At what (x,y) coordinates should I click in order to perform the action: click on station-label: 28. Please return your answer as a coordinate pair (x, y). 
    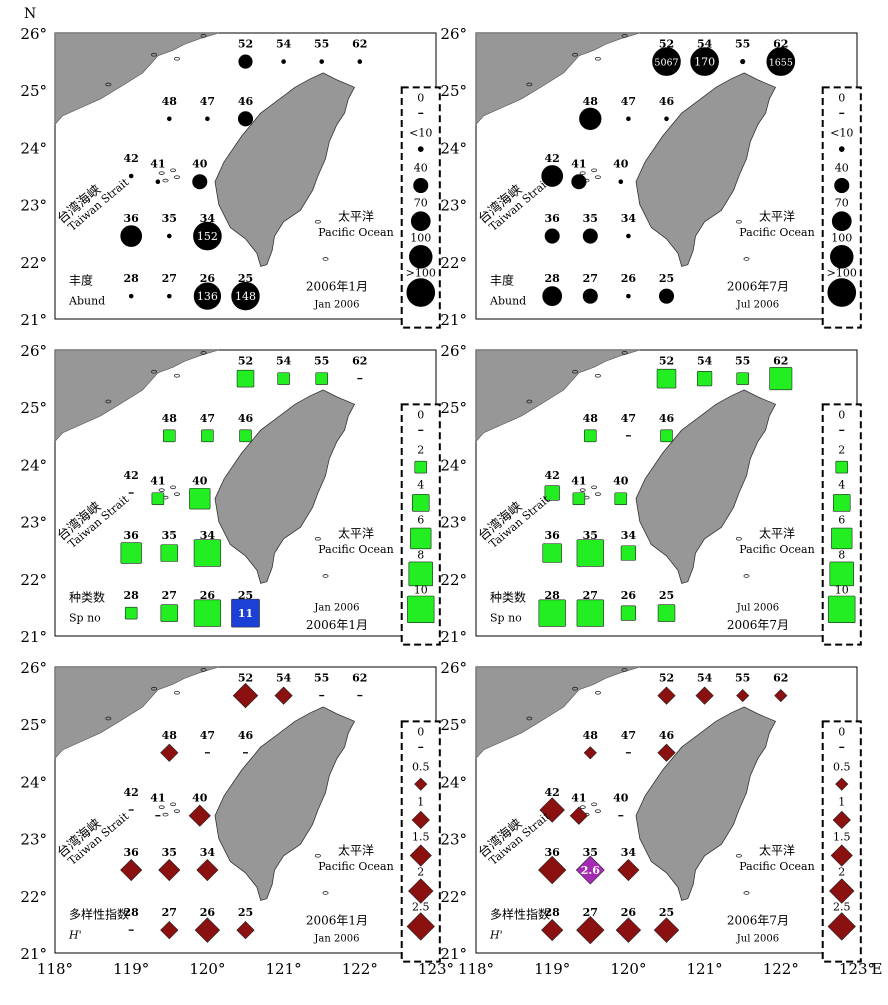
    Looking at the image, I should click on (553, 278).